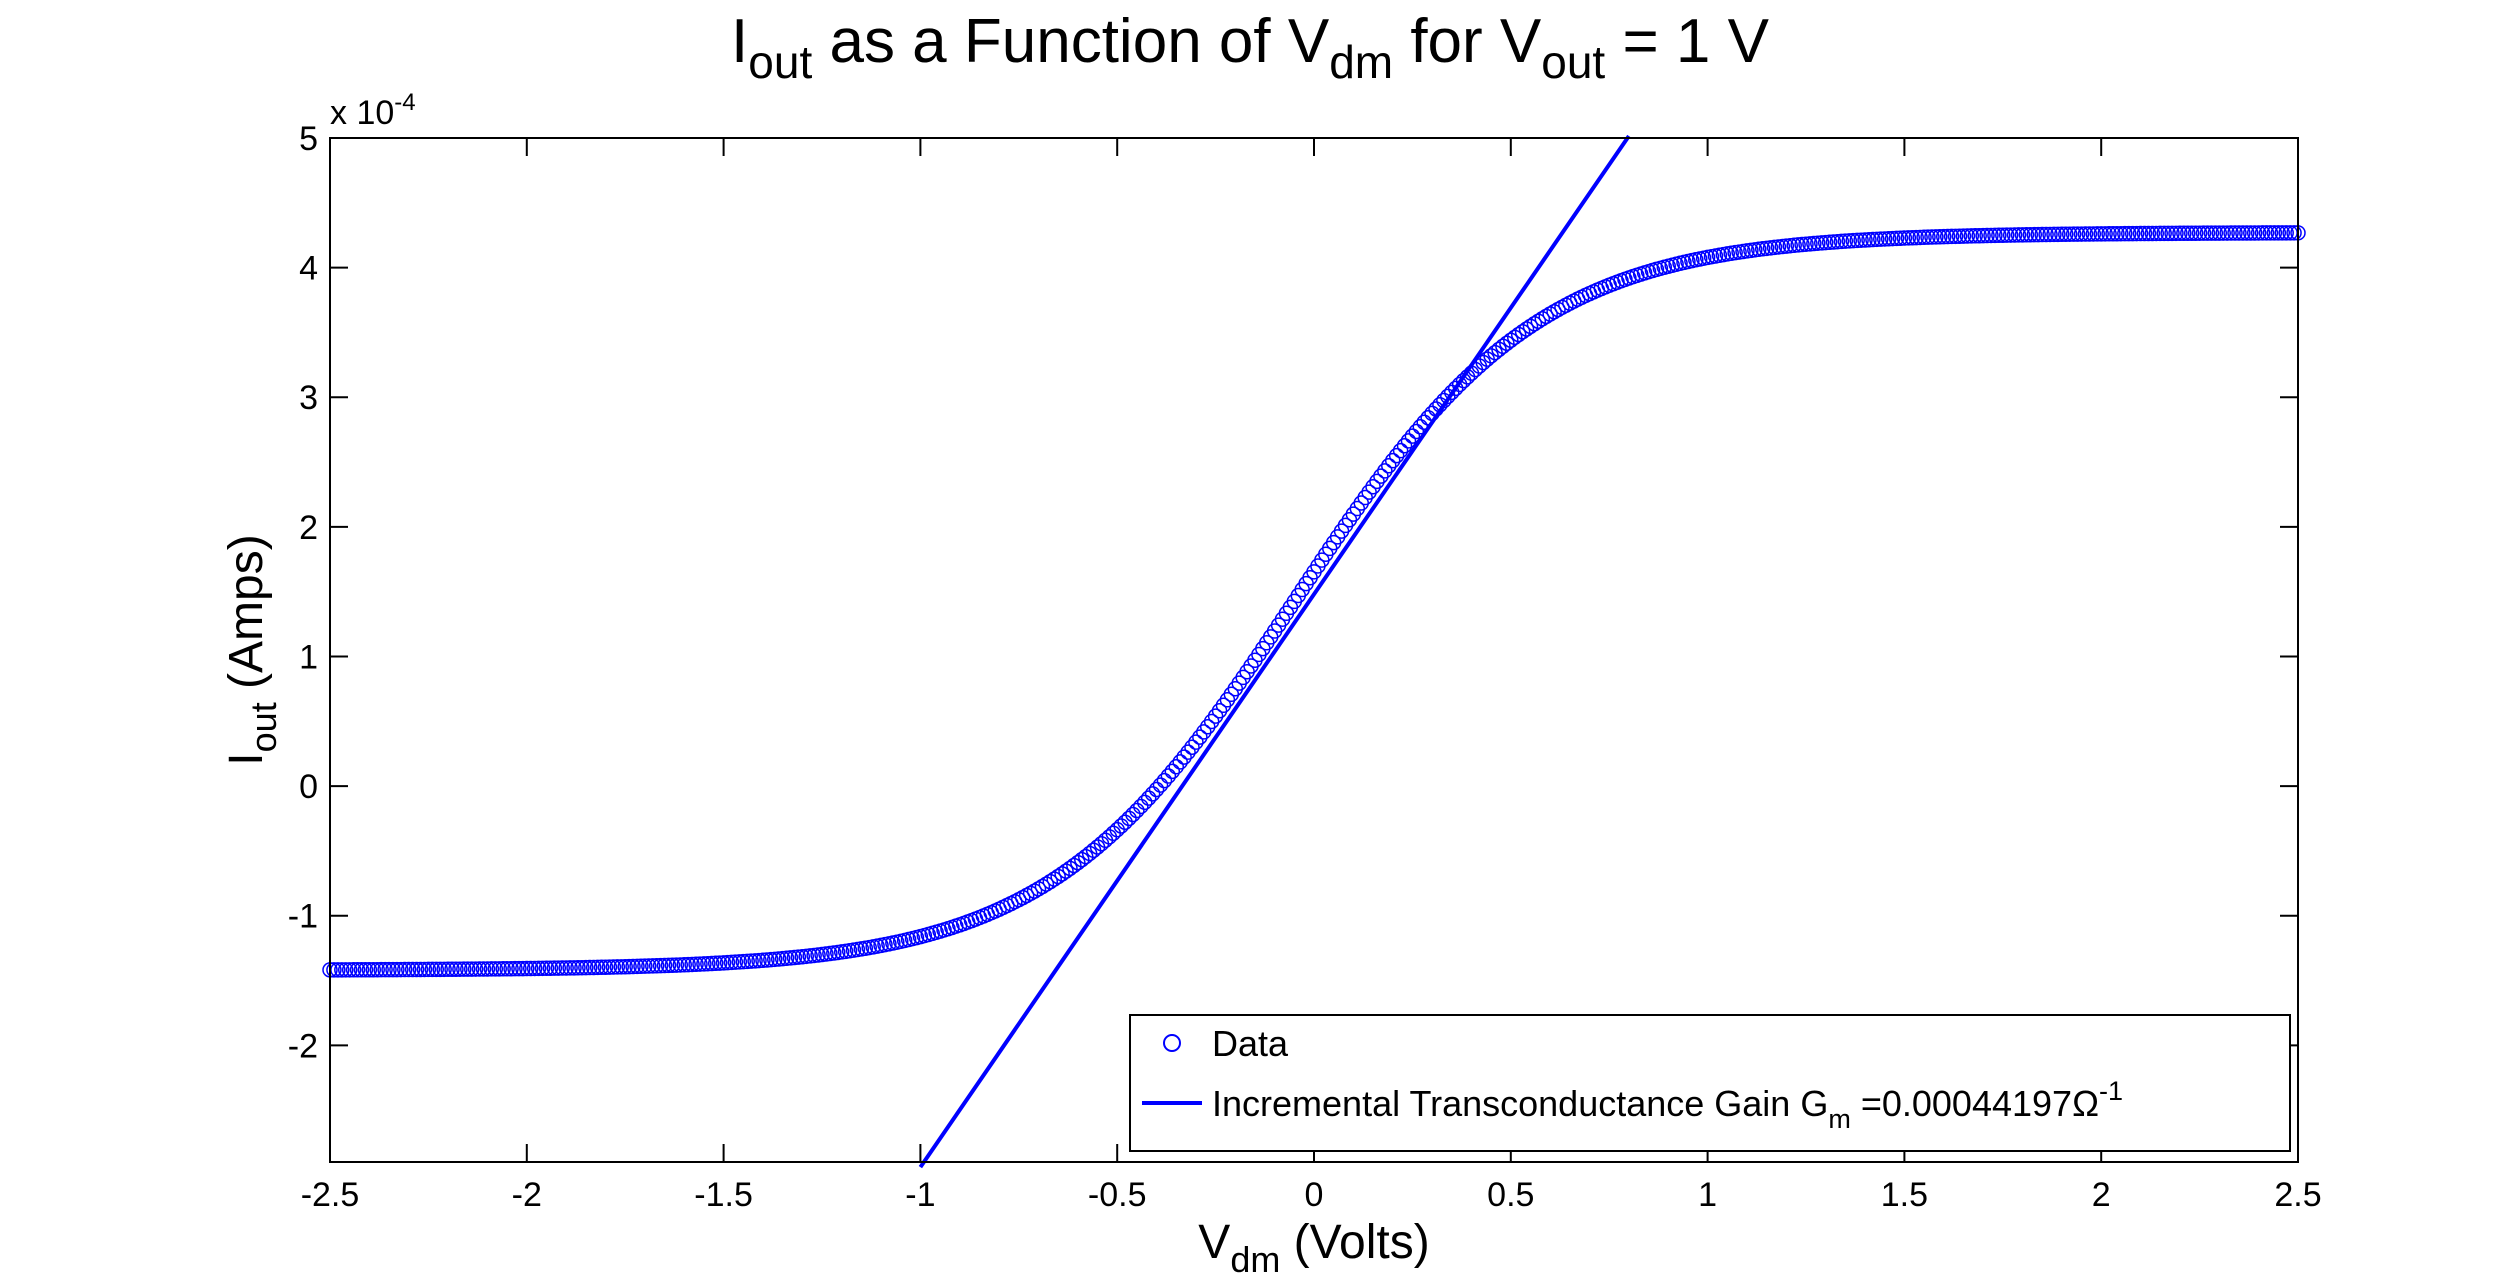 The height and width of the screenshot is (1286, 2500). Describe the element at coordinates (1313, 1248) in the screenshot. I see `x-axis-label: Vdm (Volts)` at that location.